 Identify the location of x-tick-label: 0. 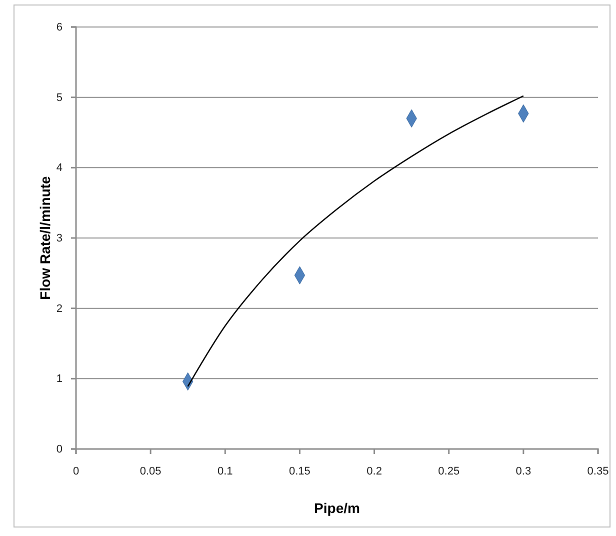
(76, 472).